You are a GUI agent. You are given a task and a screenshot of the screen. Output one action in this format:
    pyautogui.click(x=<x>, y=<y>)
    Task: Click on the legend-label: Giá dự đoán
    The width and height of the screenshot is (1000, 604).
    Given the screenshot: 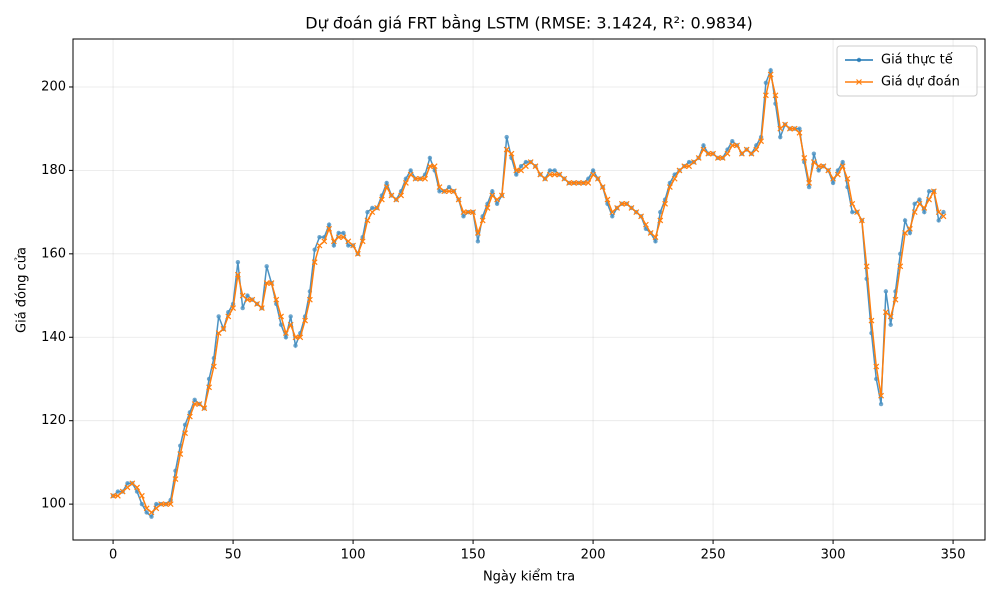 What is the action you would take?
    pyautogui.click(x=920, y=82)
    